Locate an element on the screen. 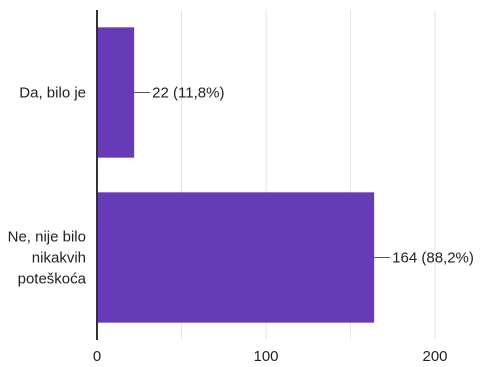 This screenshot has height=367, width=480. x-tick-labels: 0 100 200 is located at coordinates (270, 356).